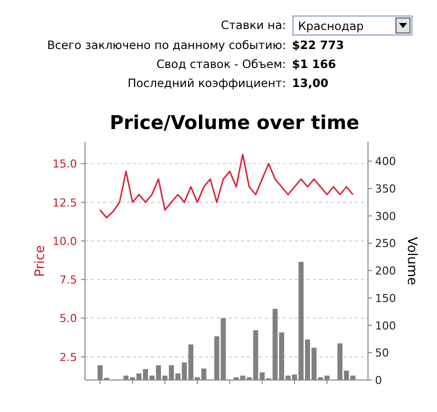 The image size is (437, 412). Describe the element at coordinates (68, 357) in the screenshot. I see `y-tick-label: 2.5` at that location.